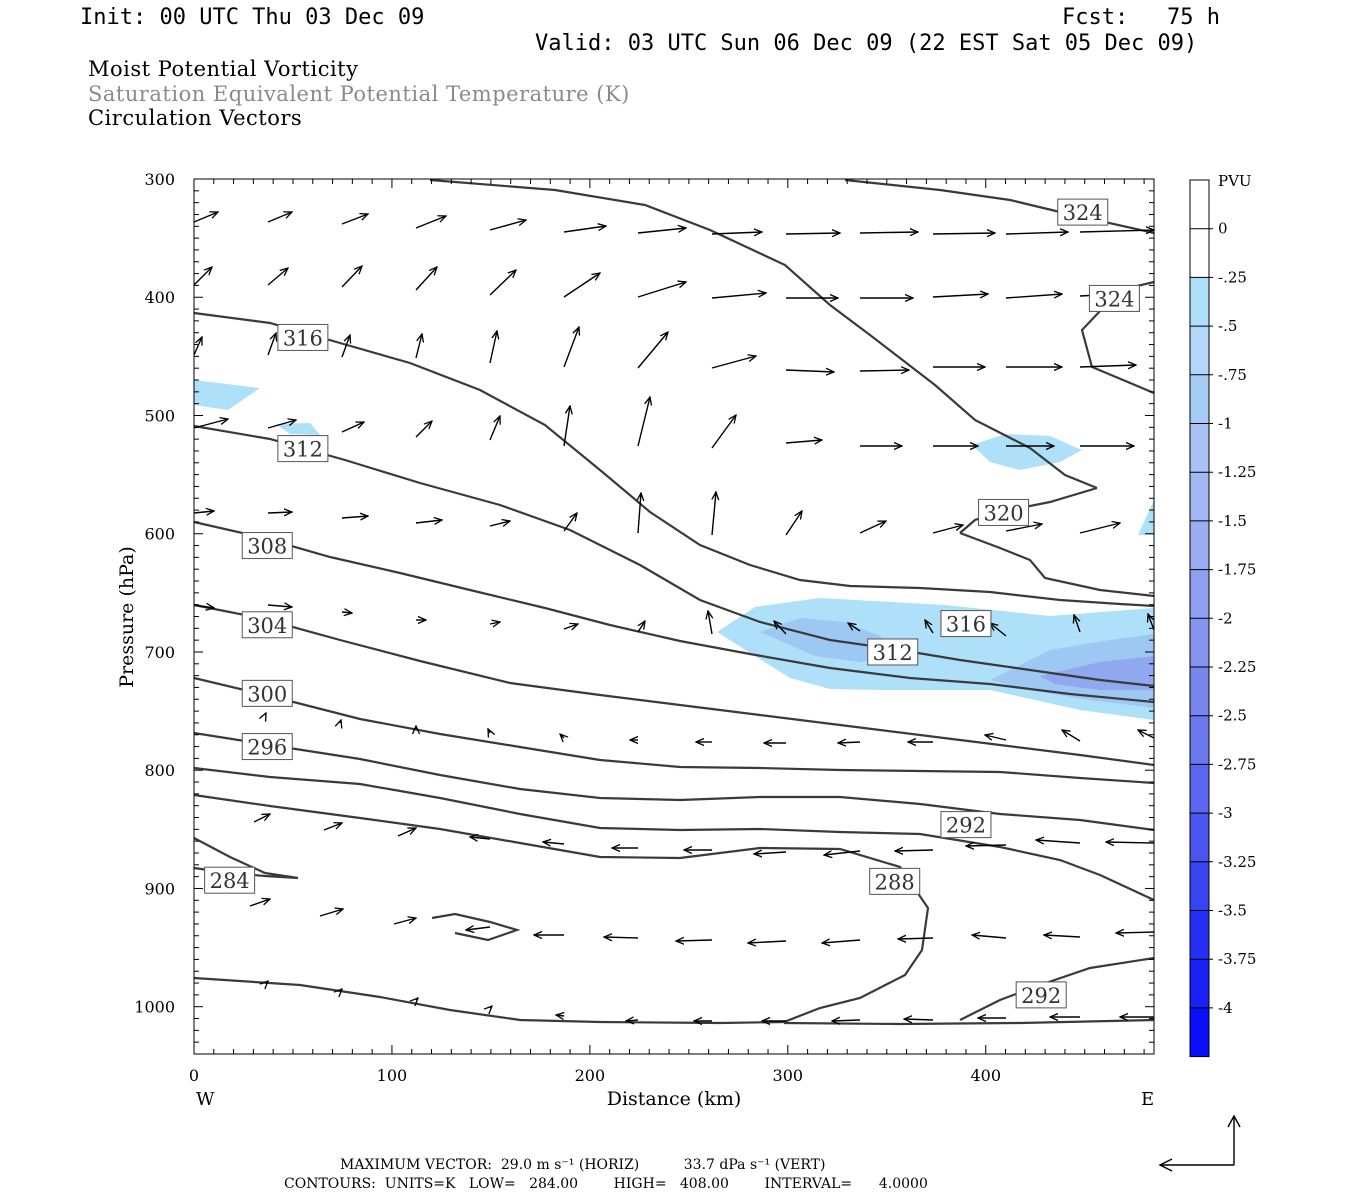 This screenshot has height=1200, width=1350. I want to click on east-label: E, so click(1147, 1099).